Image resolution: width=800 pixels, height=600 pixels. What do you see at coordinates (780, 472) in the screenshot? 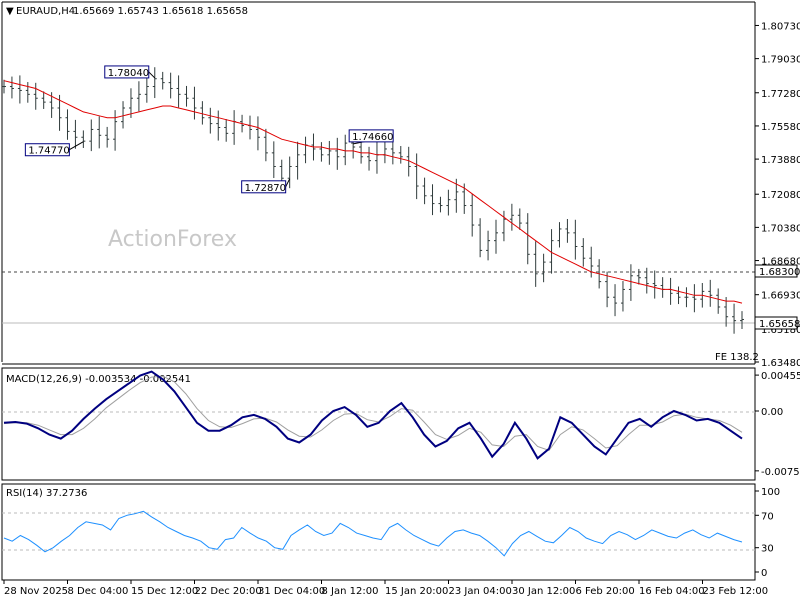
I see `macd-tick-label: -0.007593` at bounding box center [780, 472].